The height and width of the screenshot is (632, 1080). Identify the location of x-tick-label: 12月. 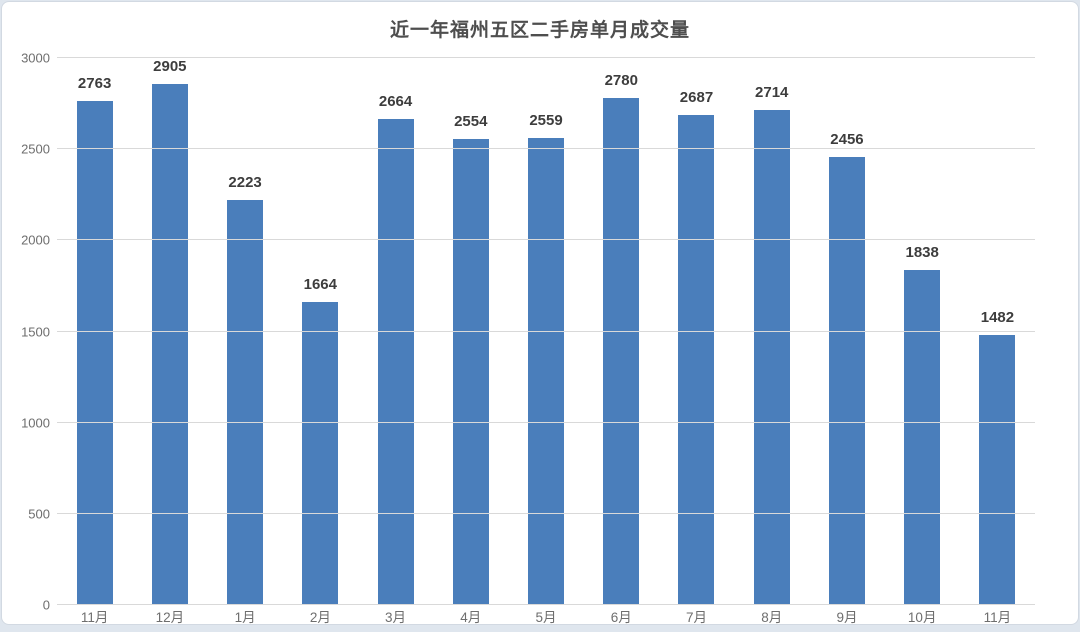
(170, 617).